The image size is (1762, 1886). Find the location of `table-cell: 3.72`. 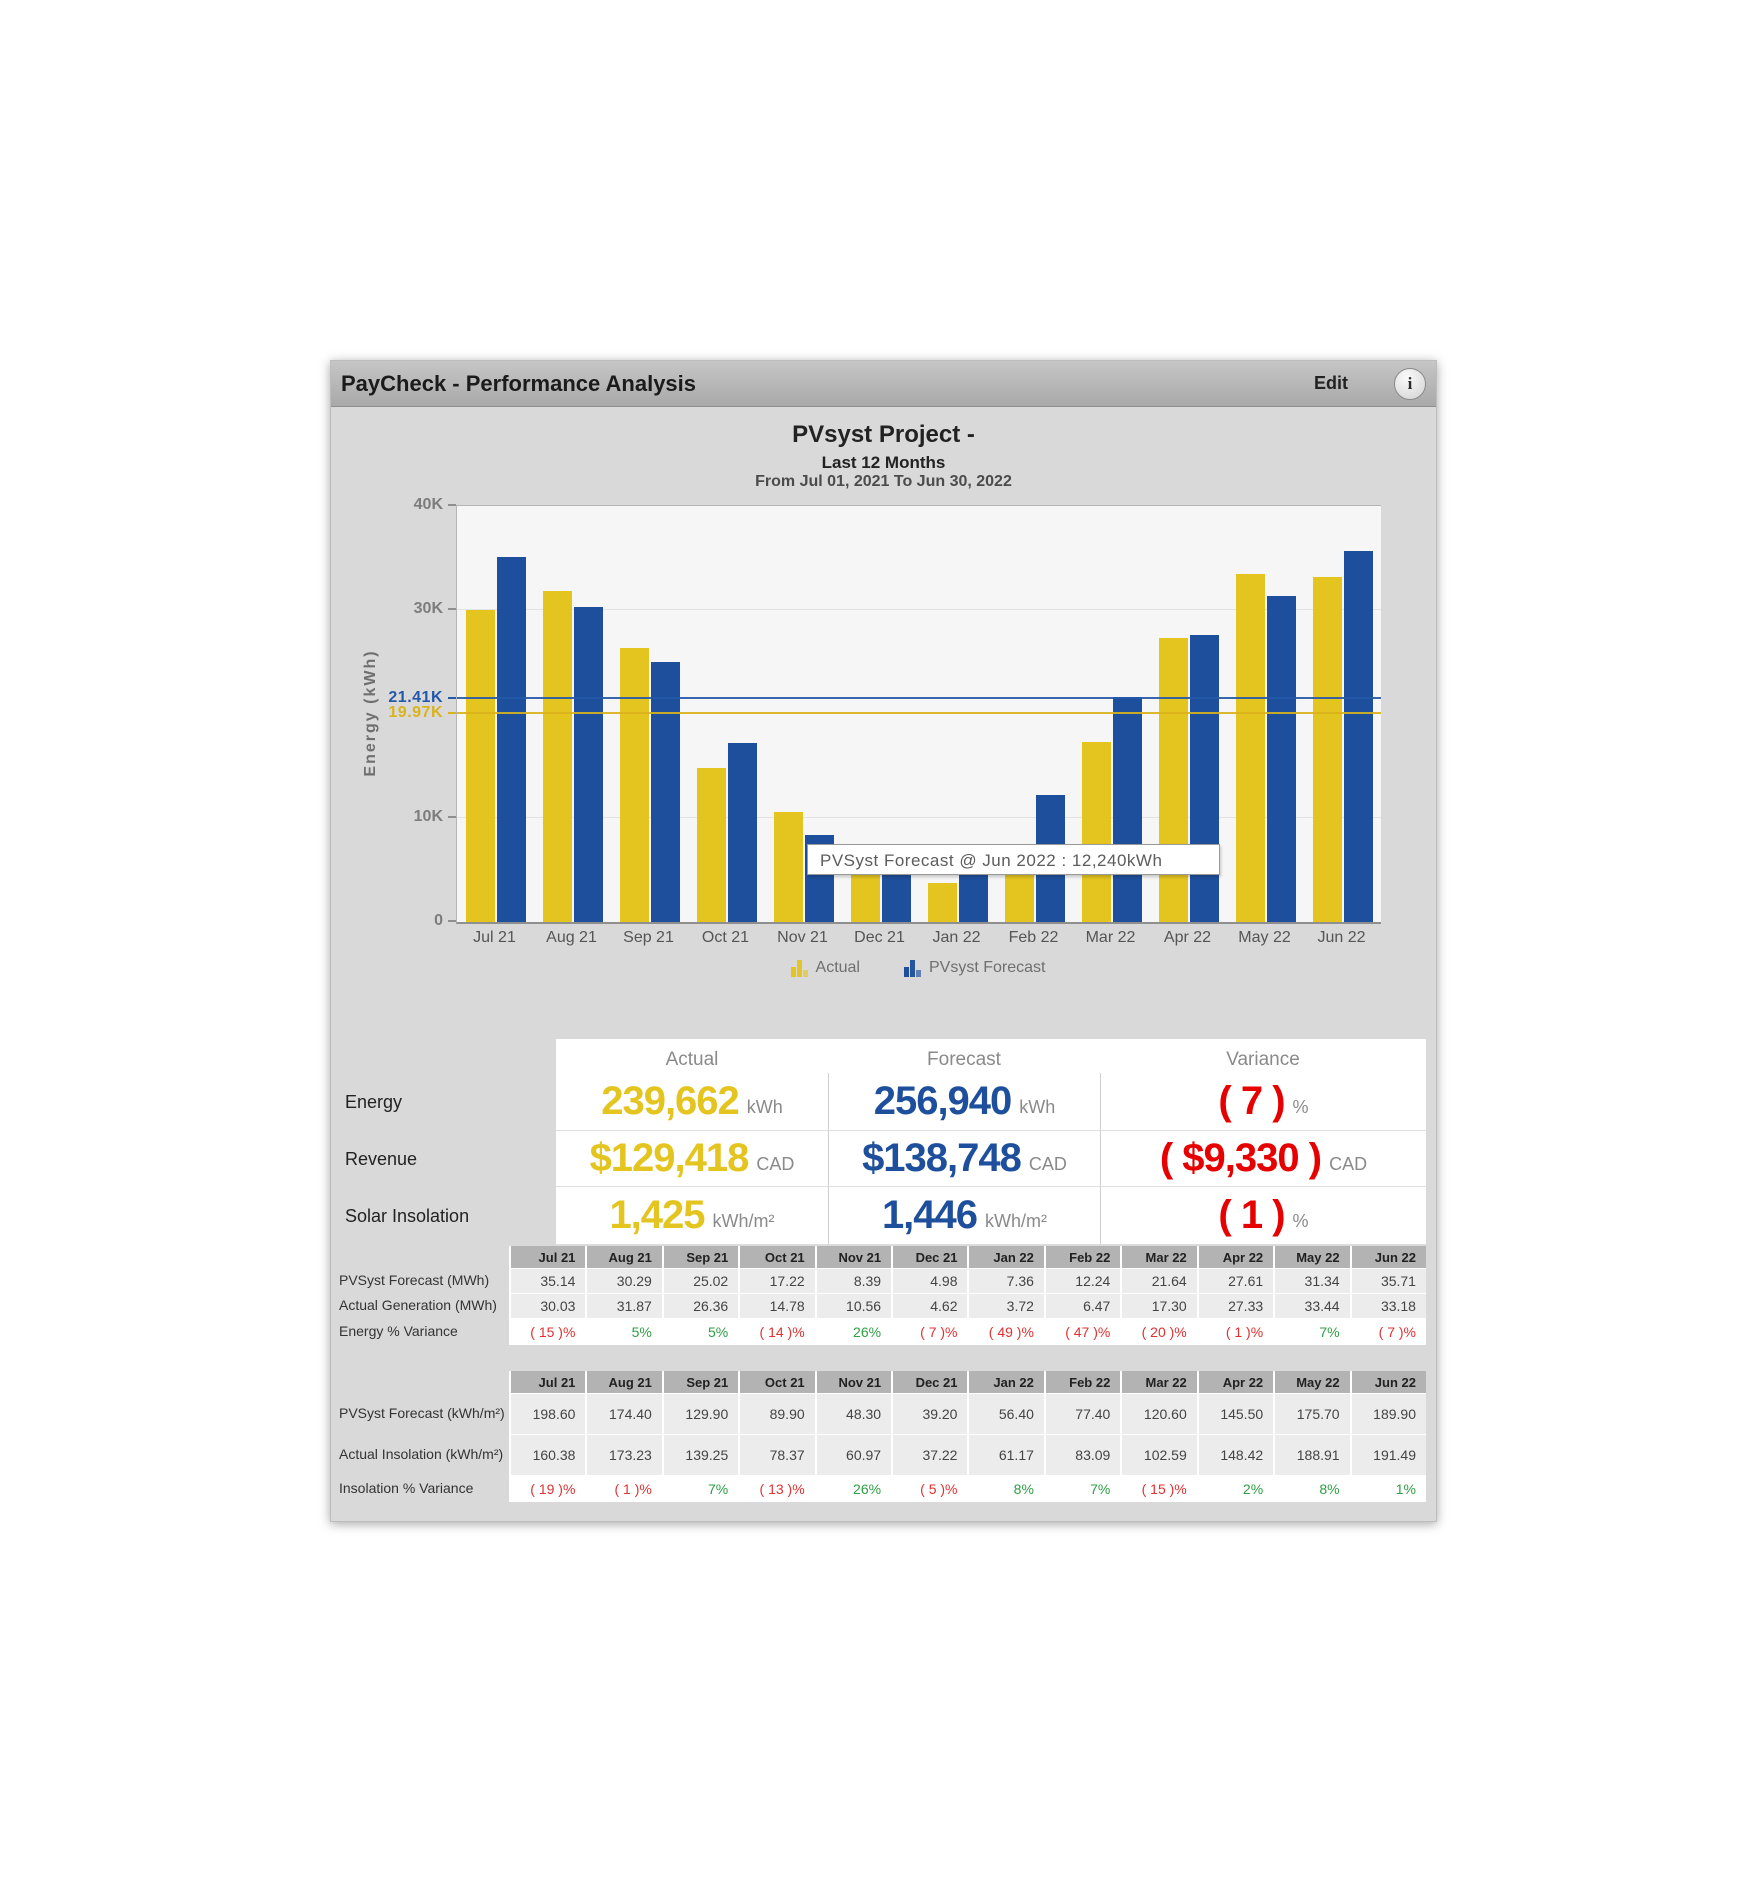

table-cell: 3.72 is located at coordinates (1006, 1306).